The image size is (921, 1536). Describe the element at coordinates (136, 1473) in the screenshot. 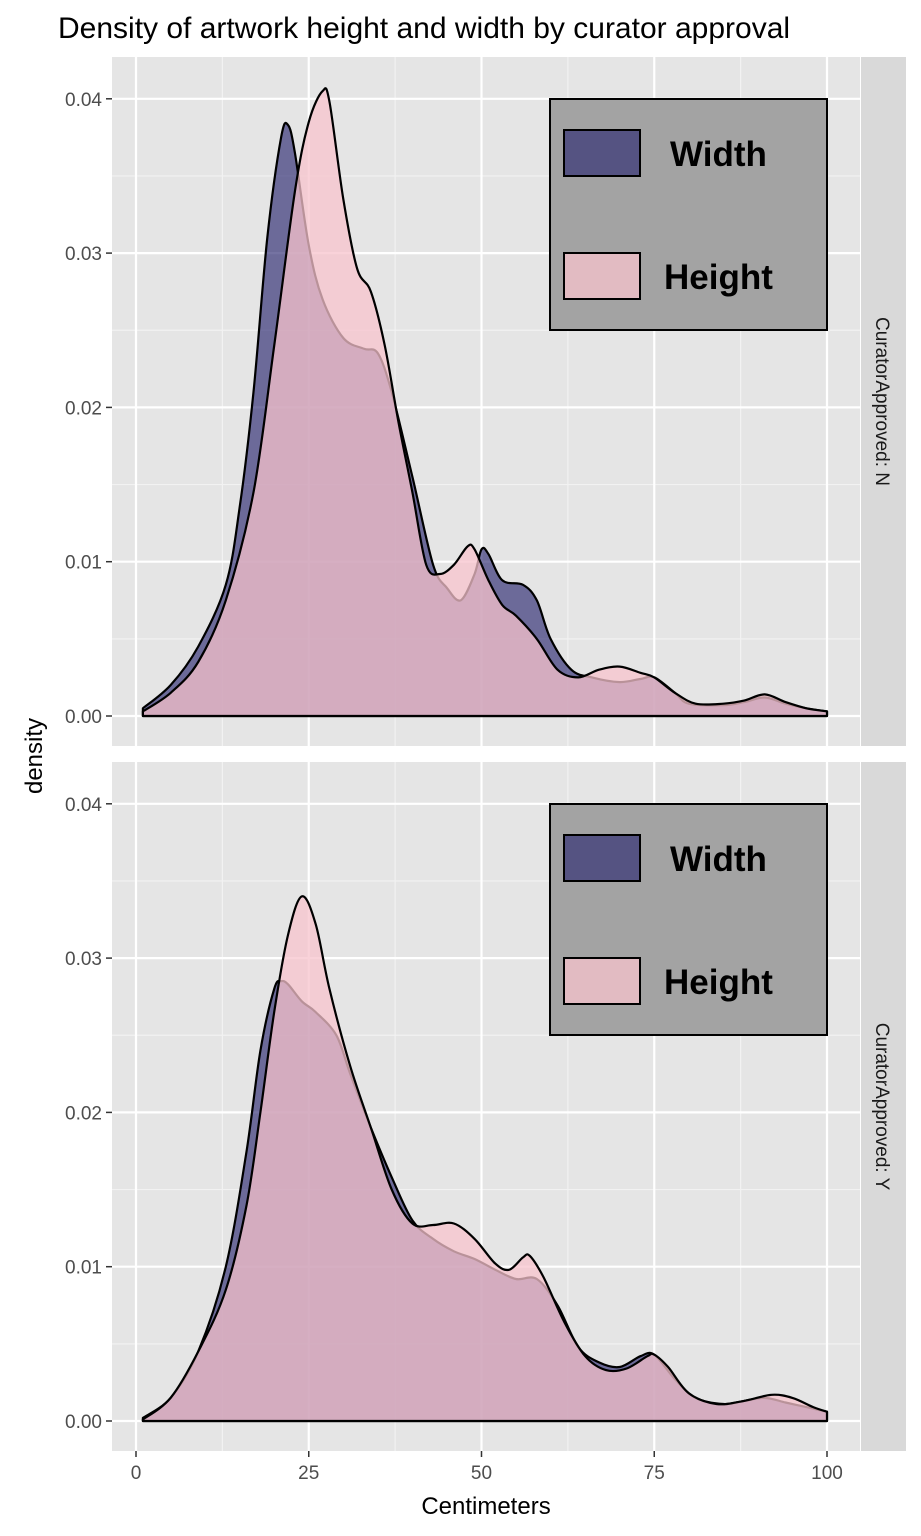

I see `x-tick-label: 0` at that location.